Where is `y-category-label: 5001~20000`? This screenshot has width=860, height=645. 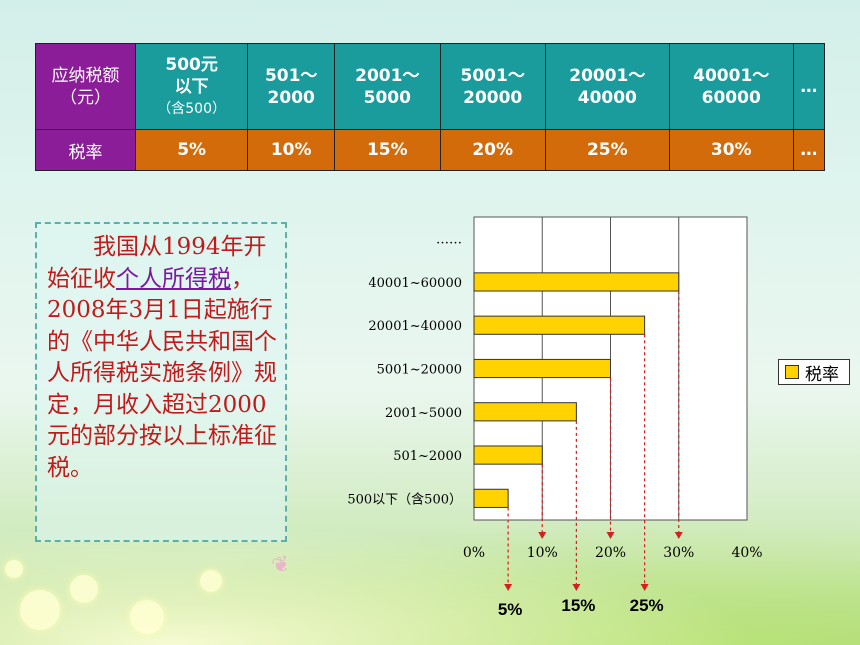
y-category-label: 5001~20000 is located at coordinates (419, 370).